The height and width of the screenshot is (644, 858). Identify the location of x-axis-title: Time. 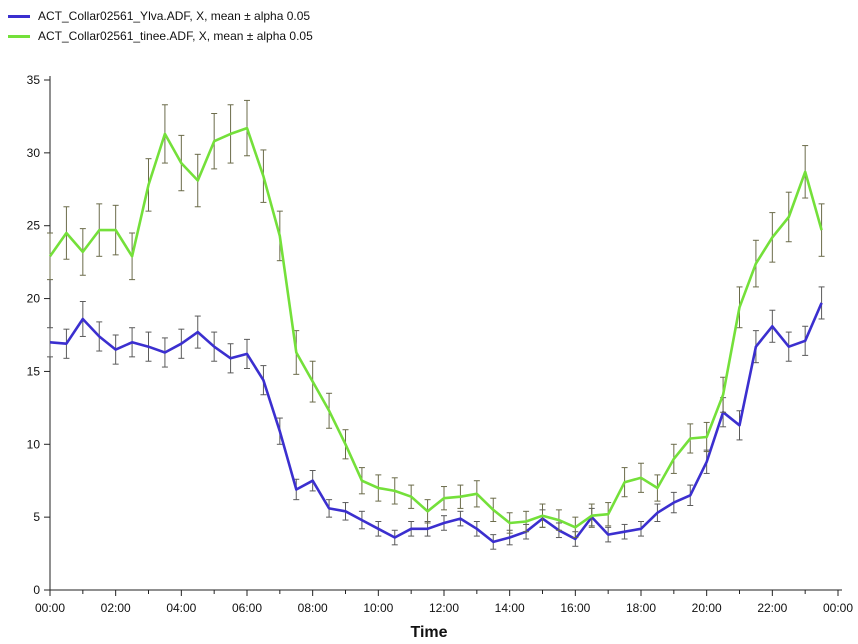
(429, 632).